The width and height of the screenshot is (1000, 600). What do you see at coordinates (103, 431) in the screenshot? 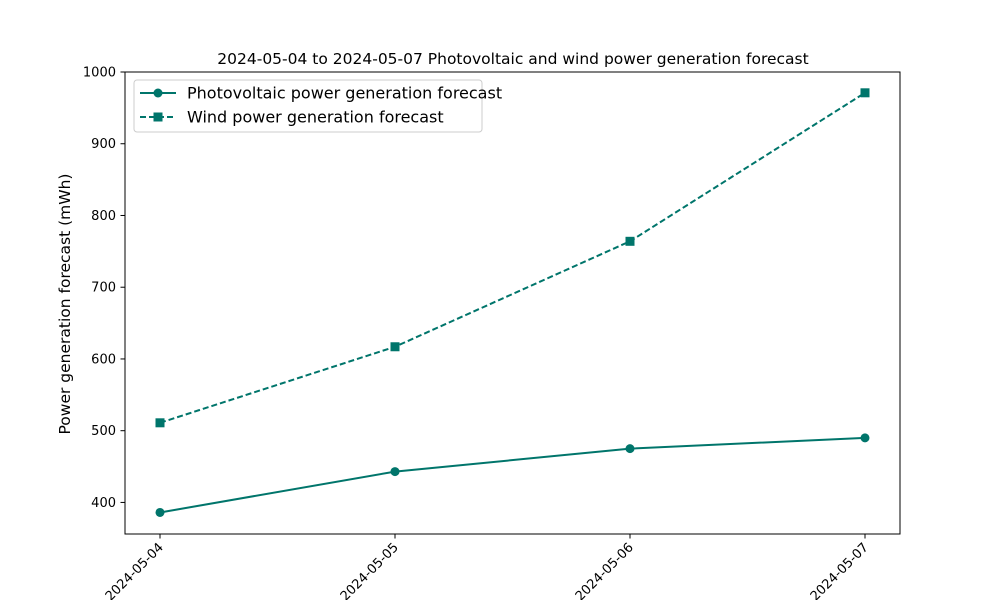
I see `y-tick-label: 500` at bounding box center [103, 431].